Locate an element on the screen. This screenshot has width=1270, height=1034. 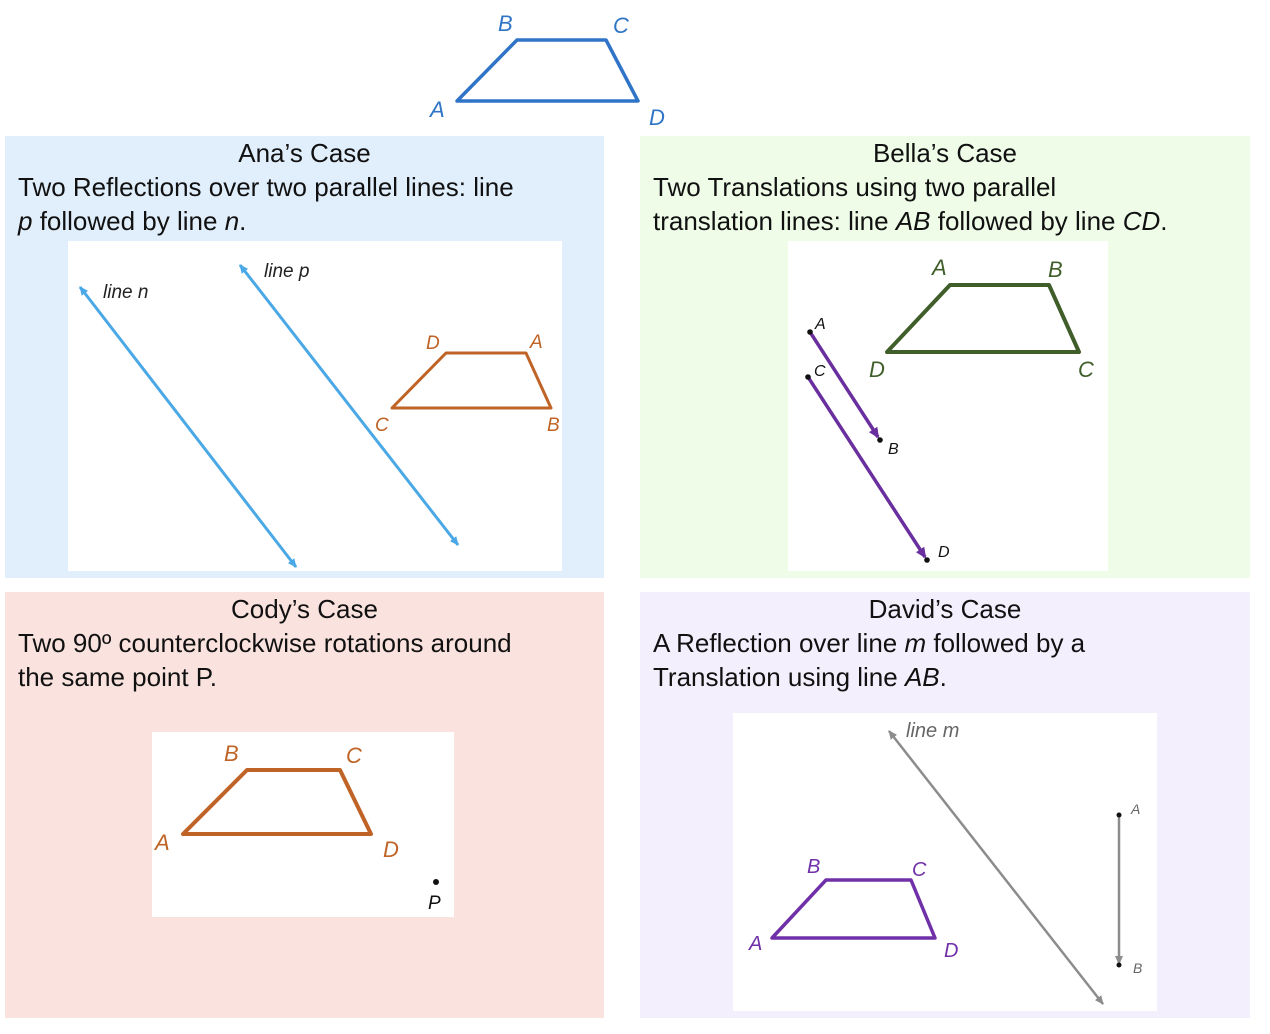
vector-point-d is located at coordinates (927, 560).